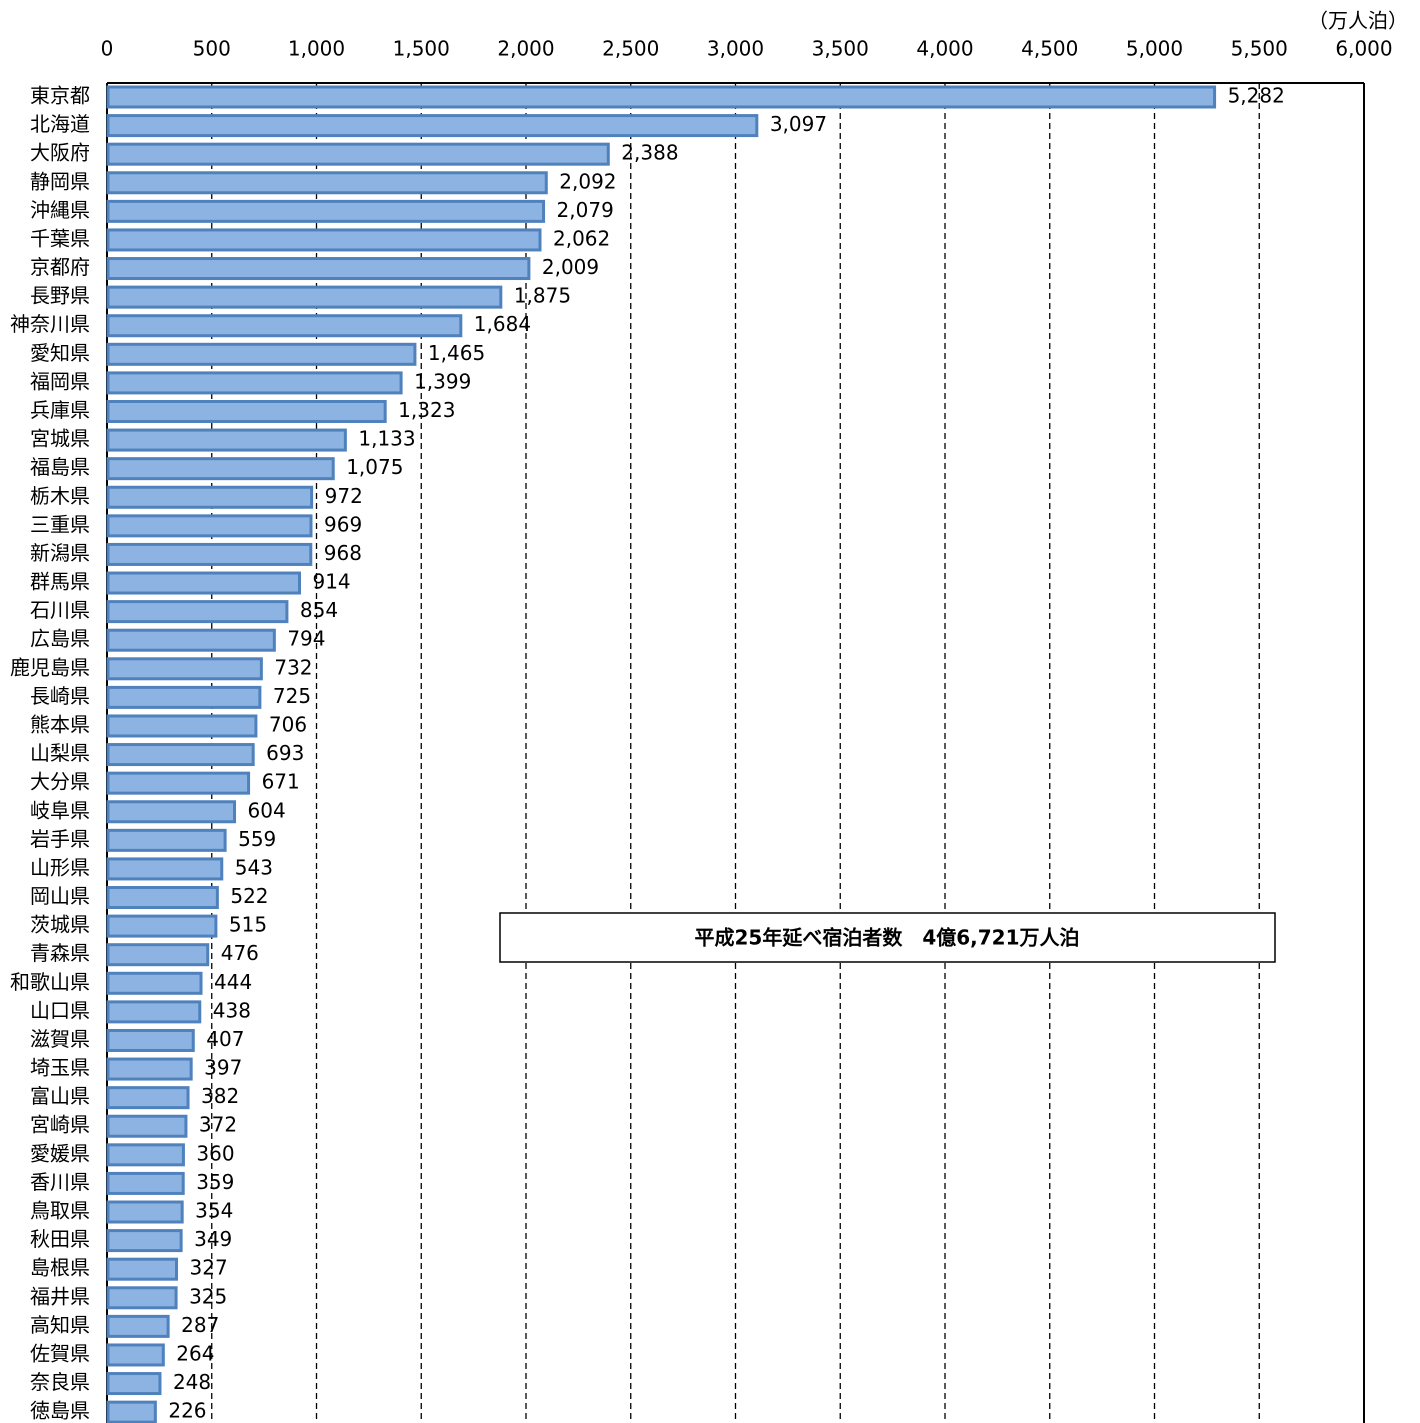 The image size is (1420, 1423). I want to click on y-tick-label: 茨城県, so click(60, 925).